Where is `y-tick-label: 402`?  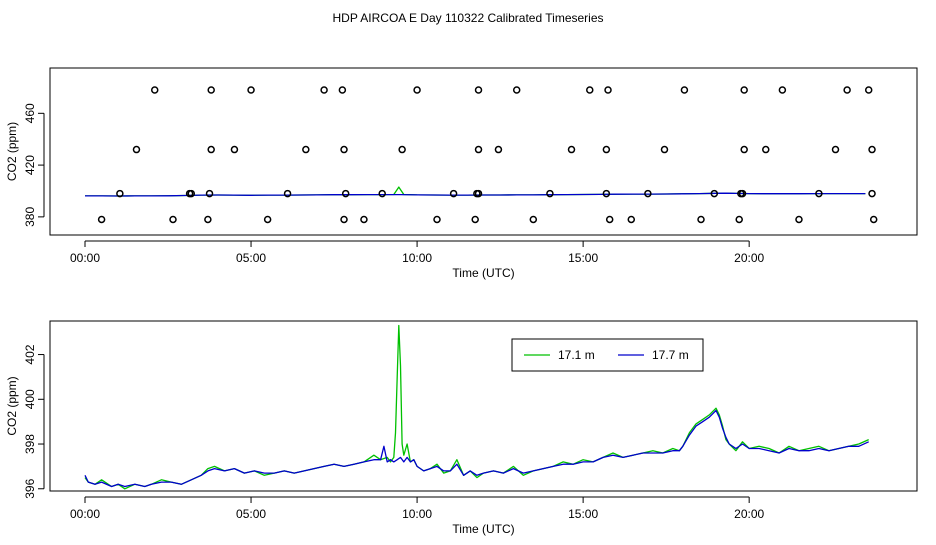 y-tick-label: 402 is located at coordinates (30, 354).